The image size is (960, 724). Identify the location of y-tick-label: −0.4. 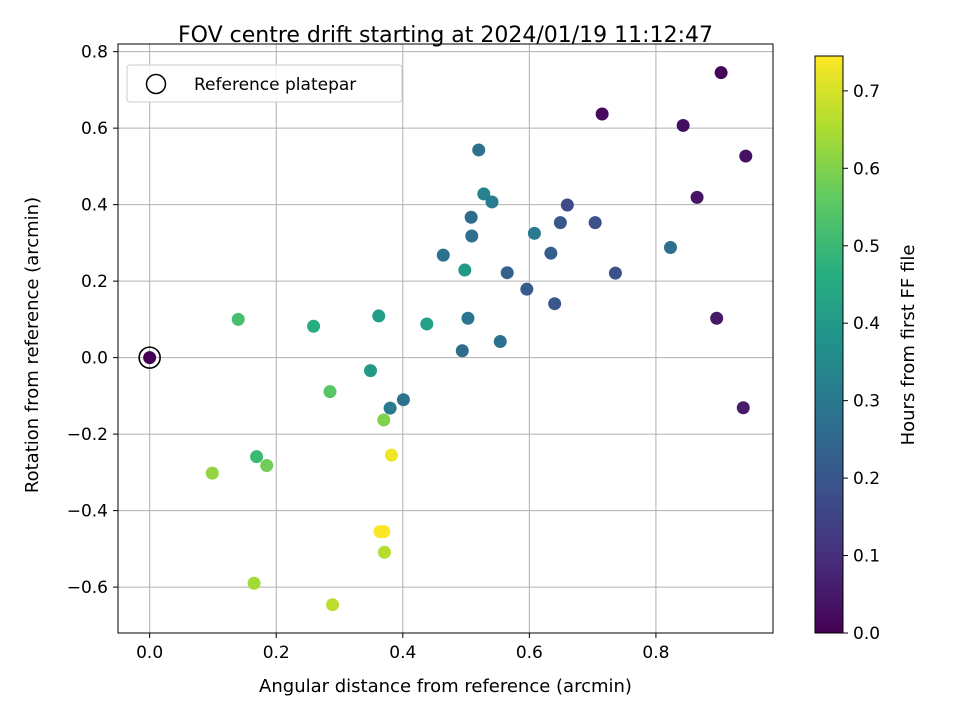
(87, 512).